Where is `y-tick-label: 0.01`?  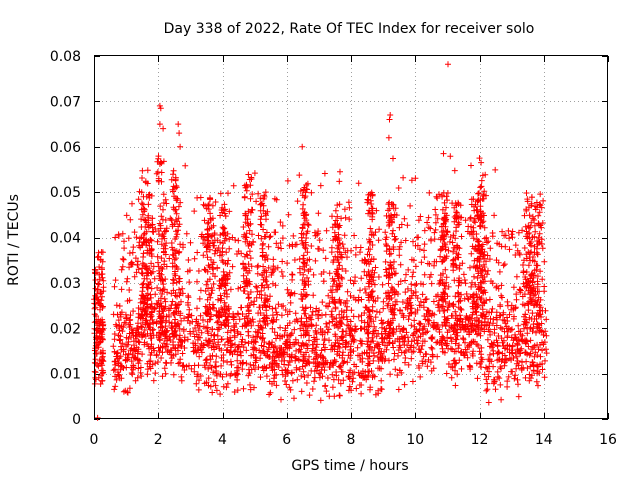
y-tick-label: 0.01 is located at coordinates (65, 375).